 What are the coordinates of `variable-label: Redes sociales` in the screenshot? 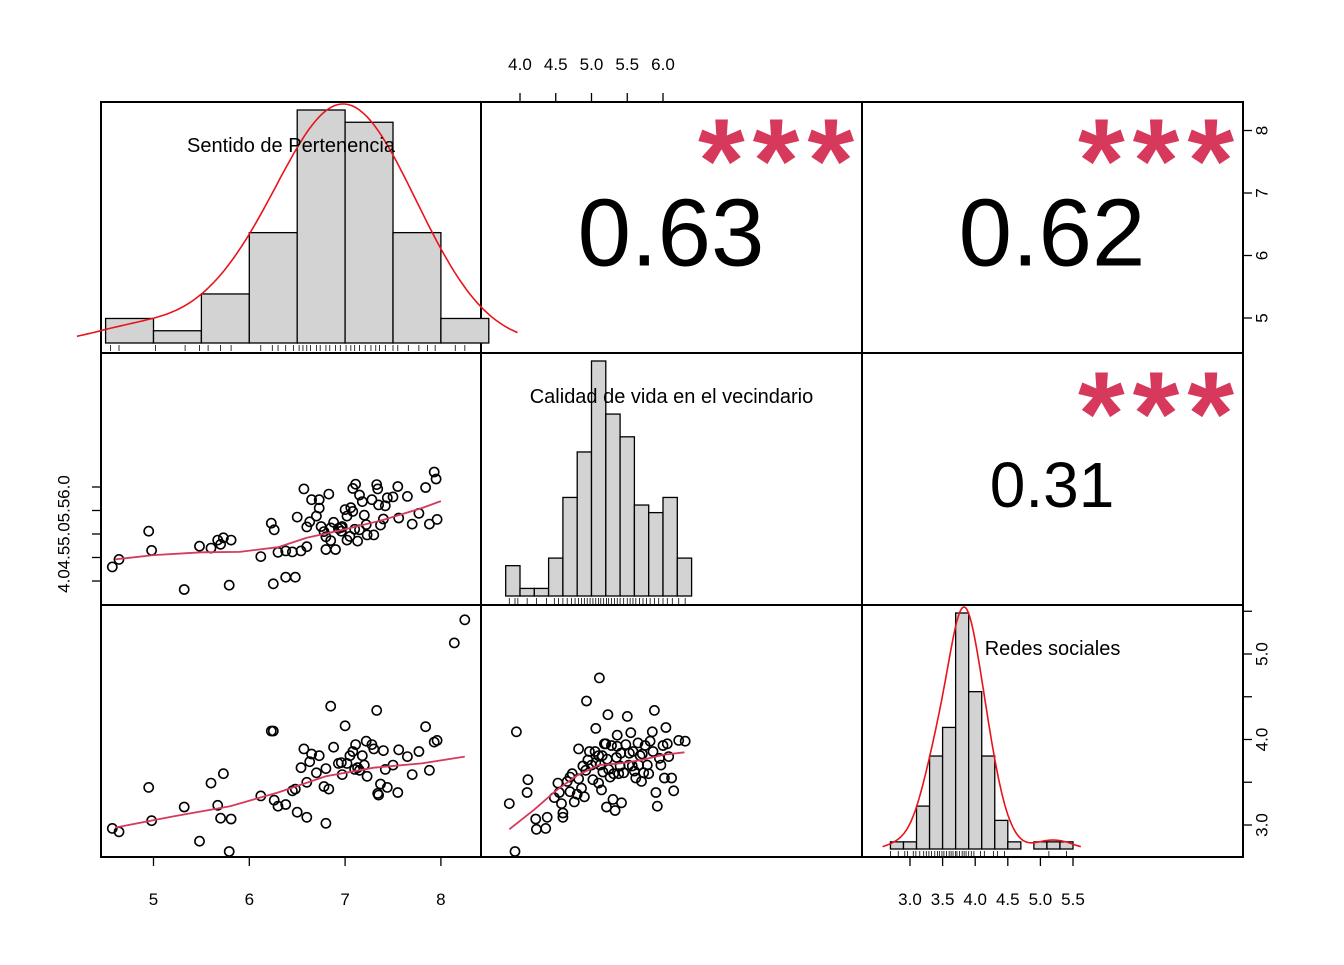 It's located at (1053, 649).